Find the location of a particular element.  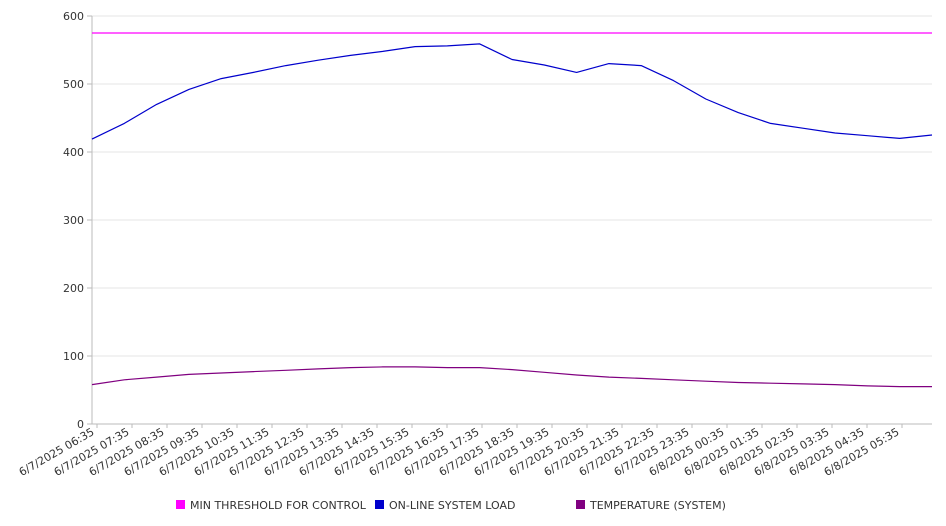

legend-label: MIN THRESHOLD FOR CONTROL is located at coordinates (278, 505).